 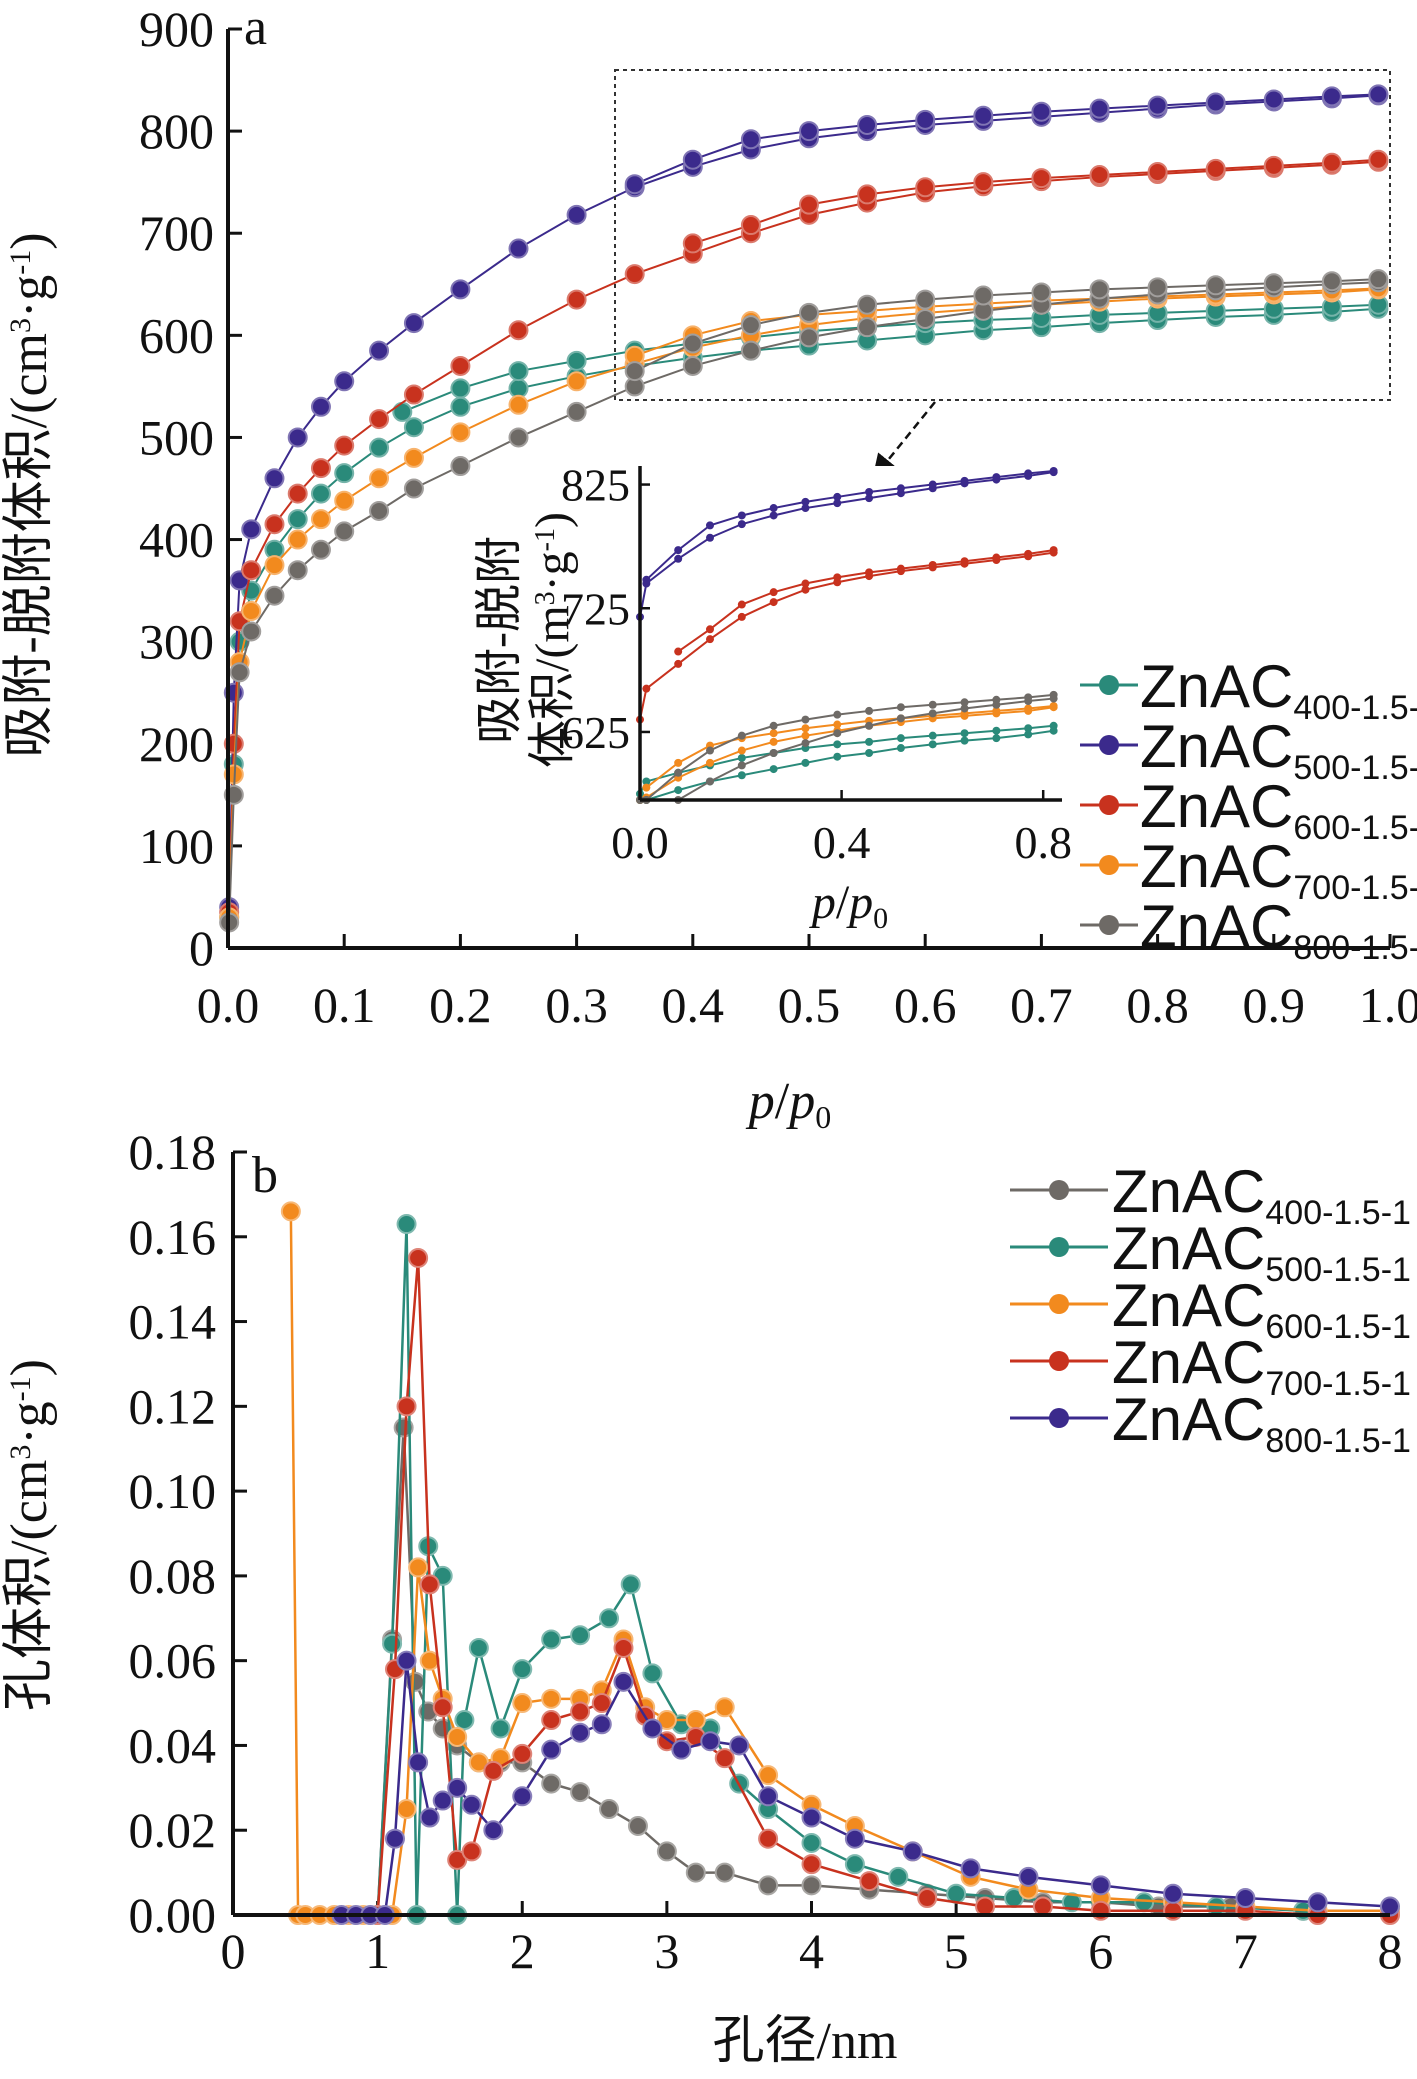 I want to click on y-tick-label: 0.00, so click(x=173, y=1915).